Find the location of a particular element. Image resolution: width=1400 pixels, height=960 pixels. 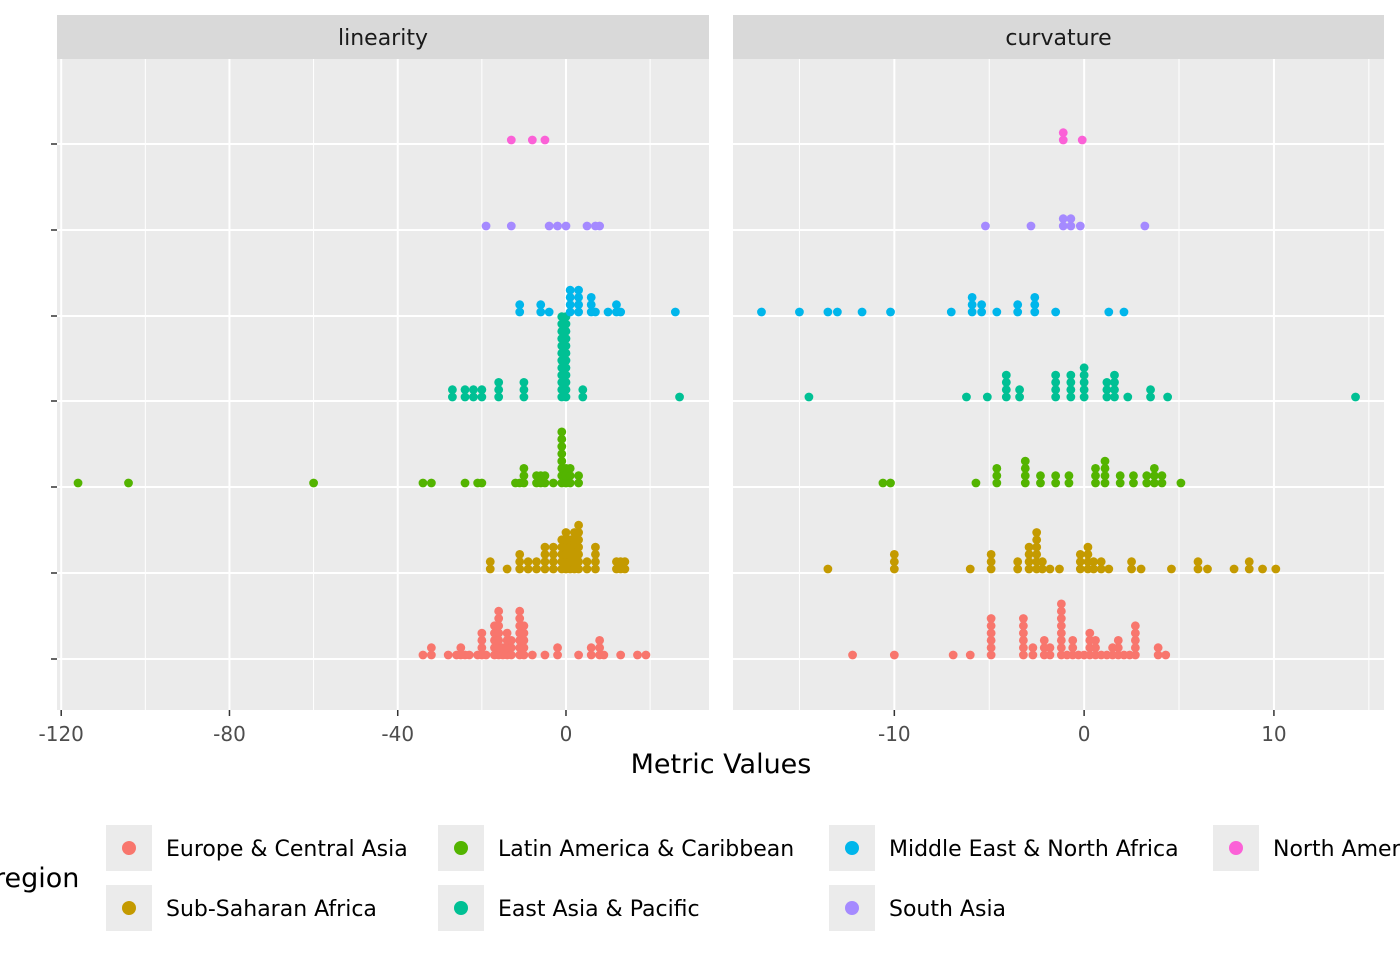

series-north-america is located at coordinates (528, 140).